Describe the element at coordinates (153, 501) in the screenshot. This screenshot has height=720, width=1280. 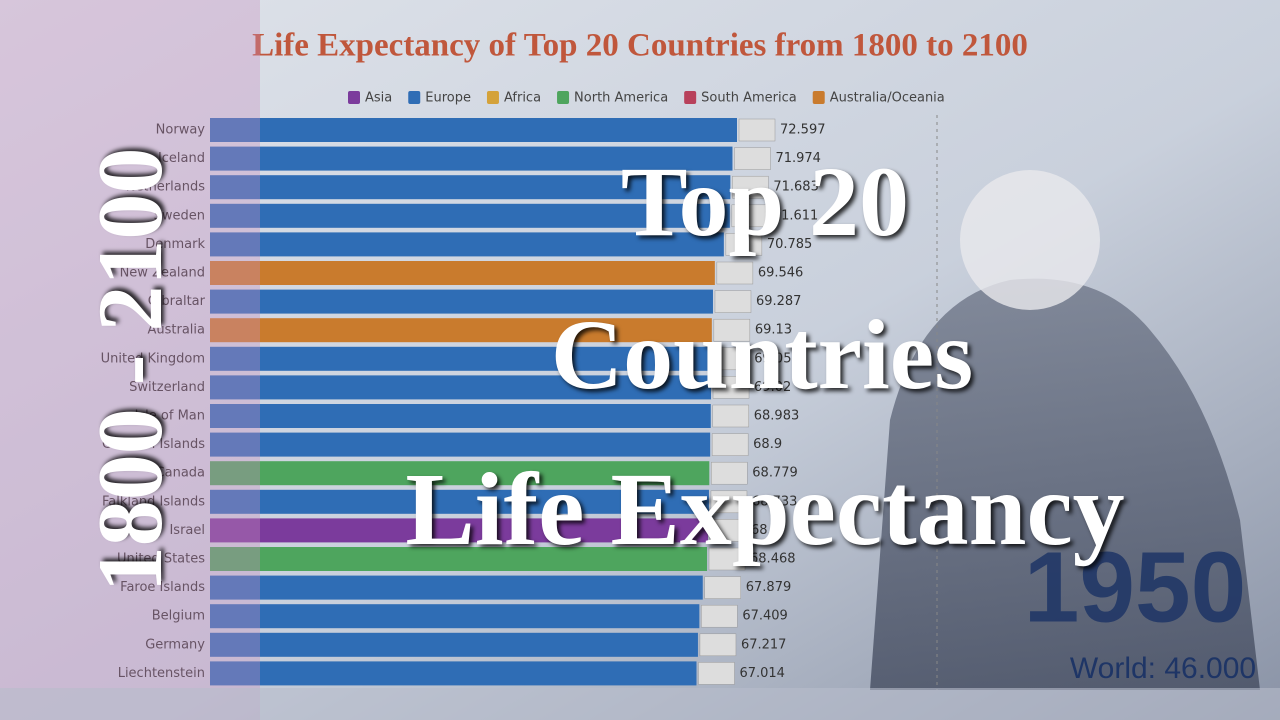
I see `y-tick-label: Falkland Islands` at that location.